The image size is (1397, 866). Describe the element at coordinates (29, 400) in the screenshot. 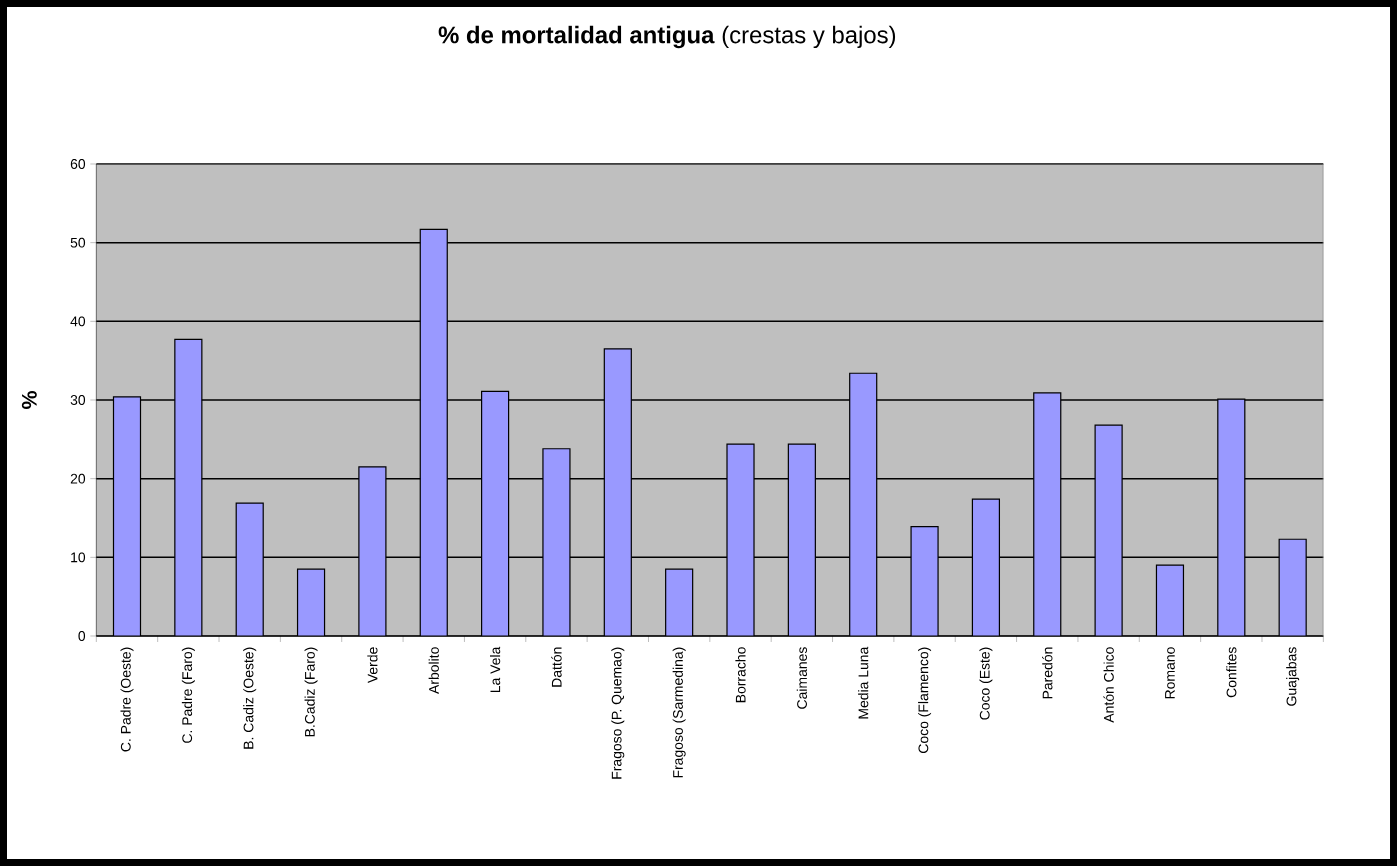

I see `y-axis-title: %` at that location.